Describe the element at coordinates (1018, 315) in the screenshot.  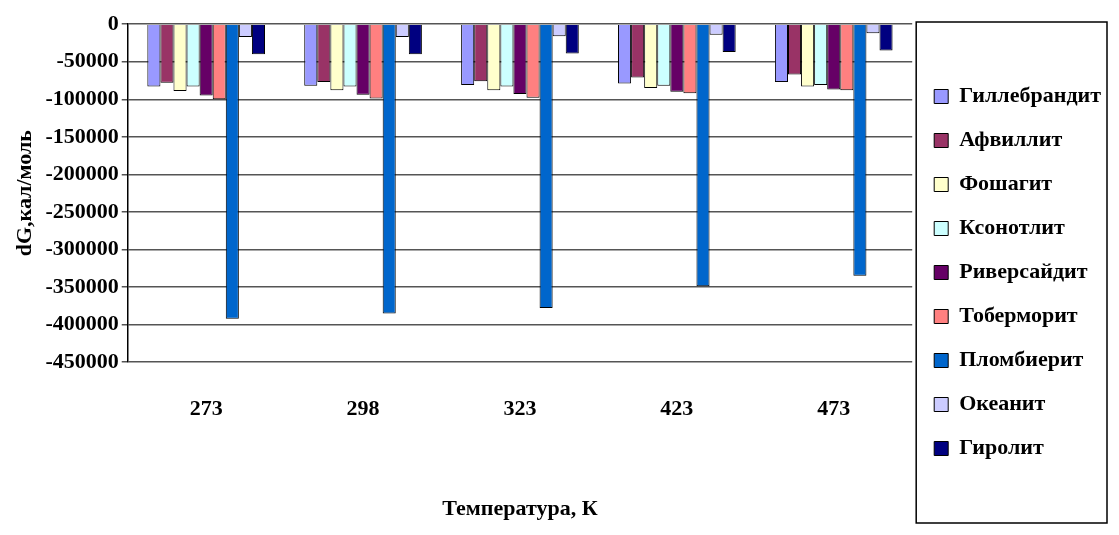
I see `legend-label: Тоберморит` at that location.